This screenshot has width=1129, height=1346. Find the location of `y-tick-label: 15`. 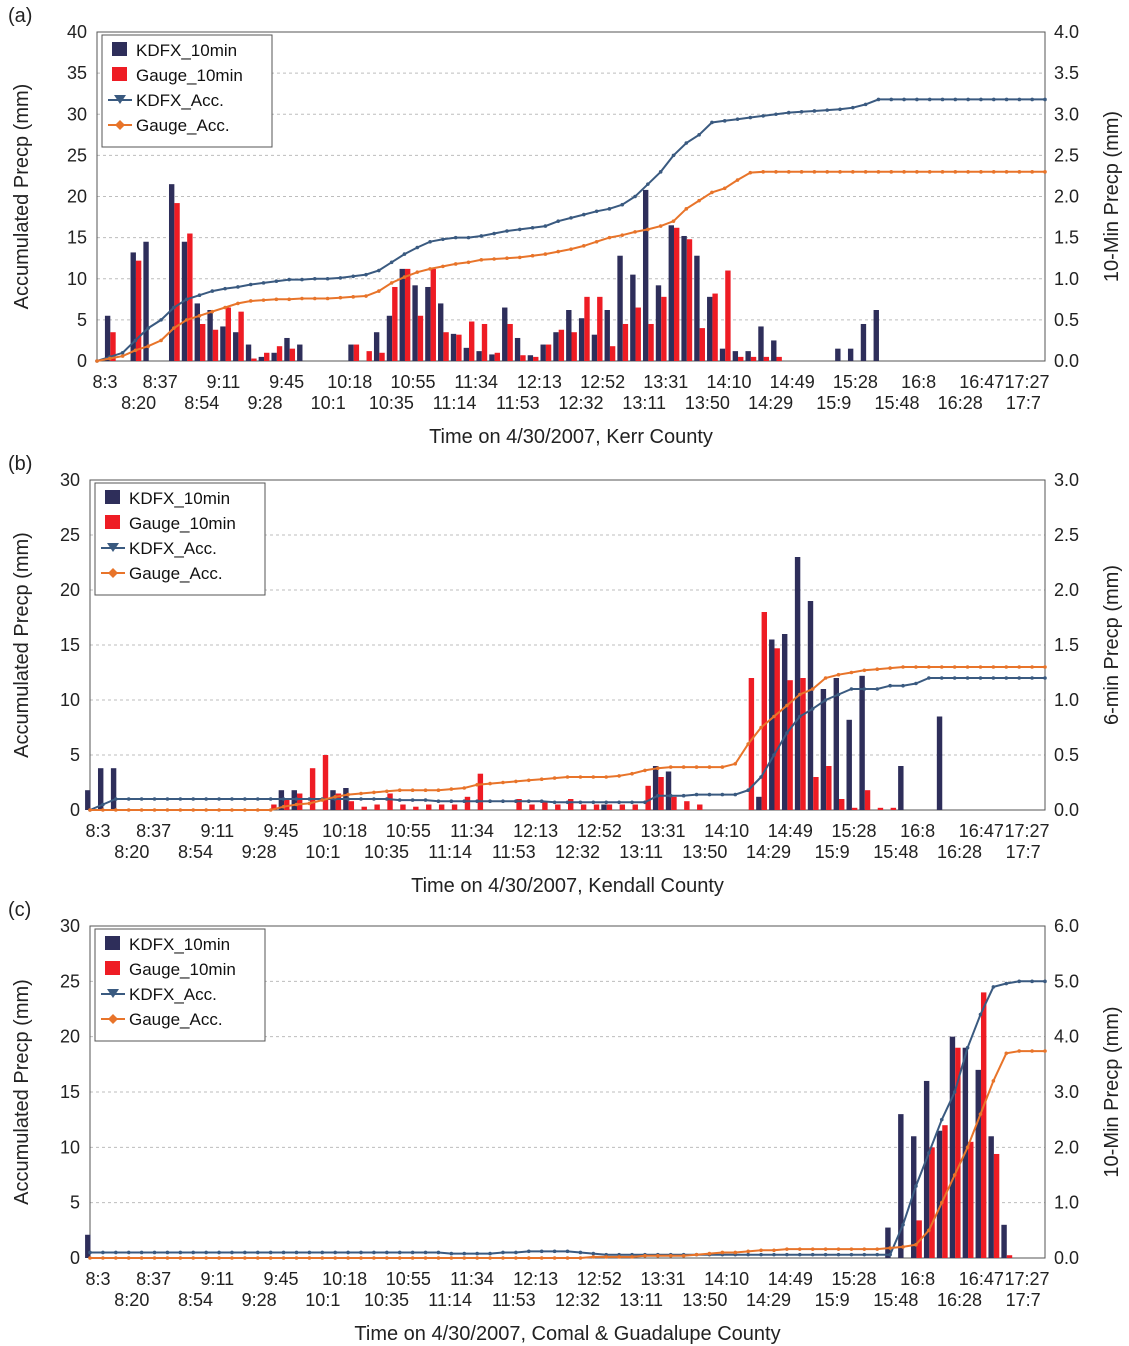

y-tick-label: 15 is located at coordinates (70, 1092).